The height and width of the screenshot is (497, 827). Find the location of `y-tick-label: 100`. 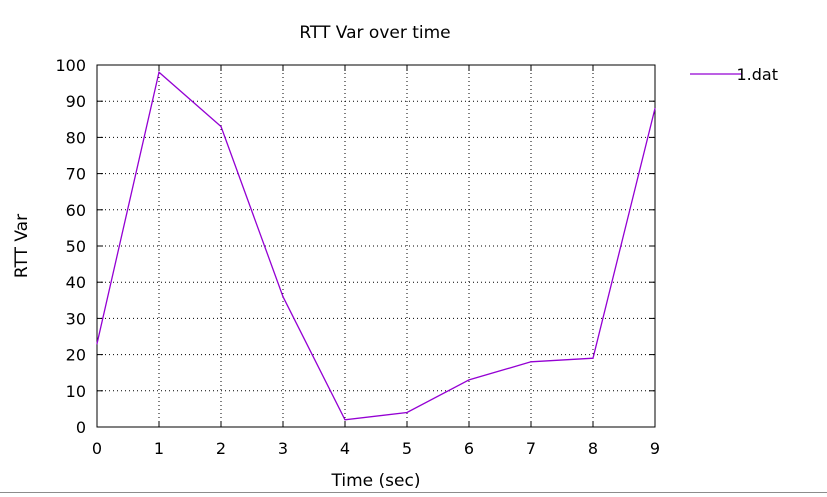

y-tick-label: 100 is located at coordinates (70, 65).